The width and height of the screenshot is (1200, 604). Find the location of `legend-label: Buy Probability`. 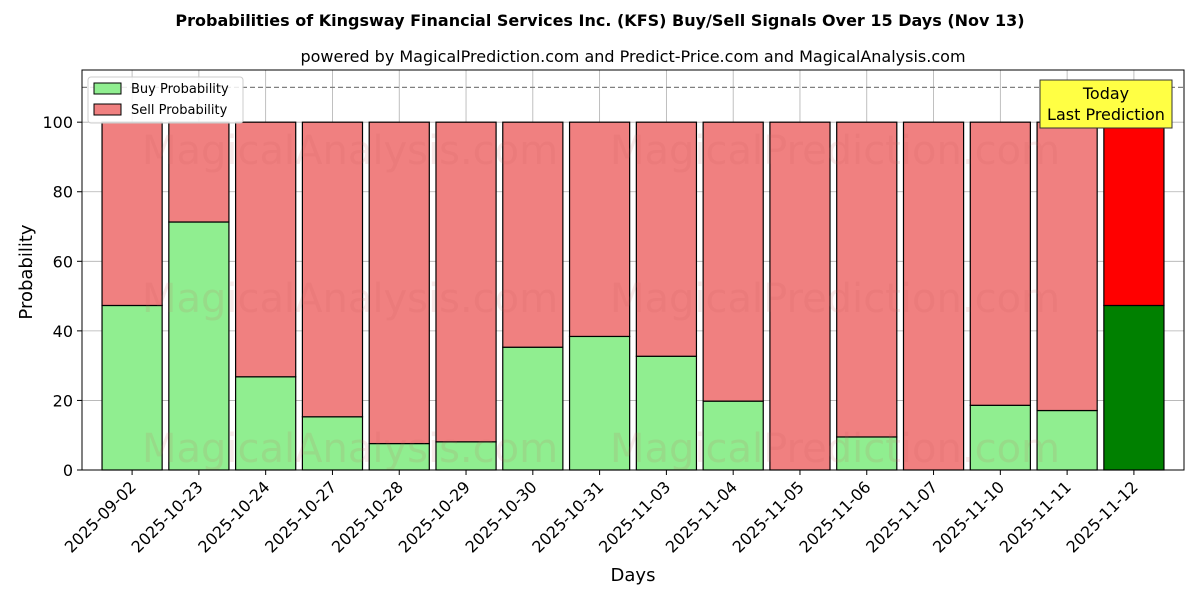

legend-label: Buy Probability is located at coordinates (180, 89).